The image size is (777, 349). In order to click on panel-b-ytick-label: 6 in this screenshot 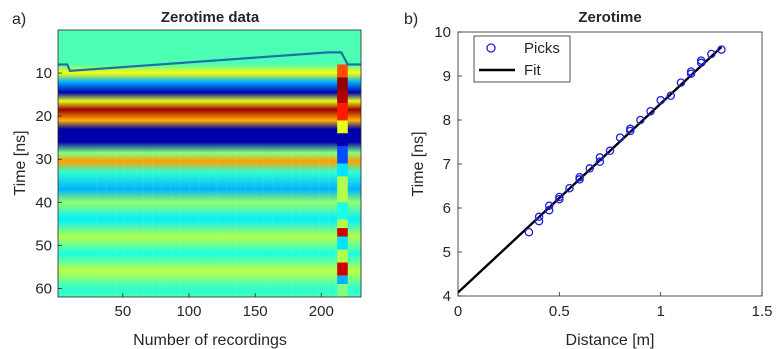, I will do `click(447, 208)`.